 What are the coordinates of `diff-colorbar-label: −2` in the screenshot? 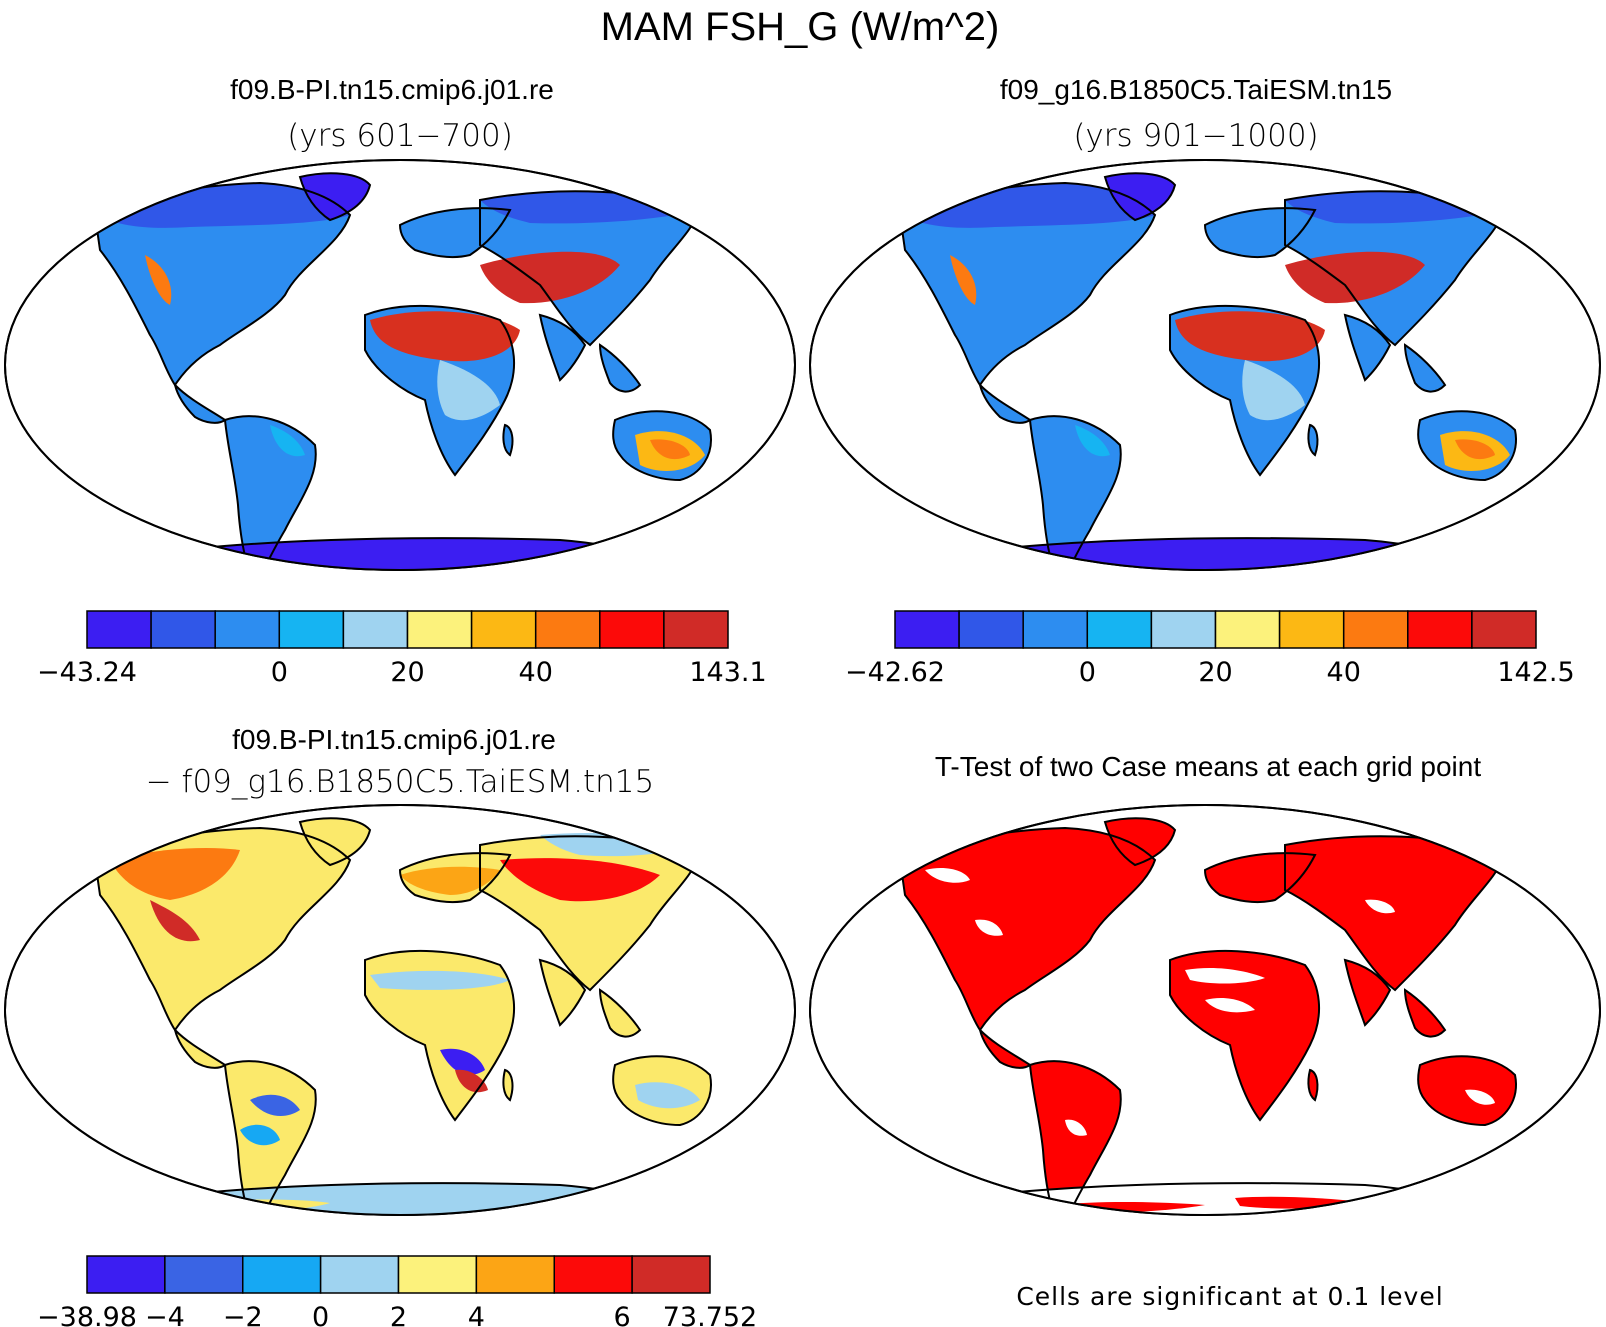 It's located at (243, 1314).